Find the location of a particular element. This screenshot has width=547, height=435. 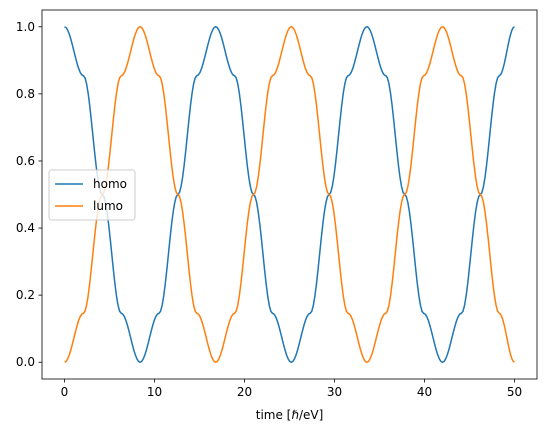

x-axis-ticks: 0 10 20 30 40 50 is located at coordinates (291, 389).